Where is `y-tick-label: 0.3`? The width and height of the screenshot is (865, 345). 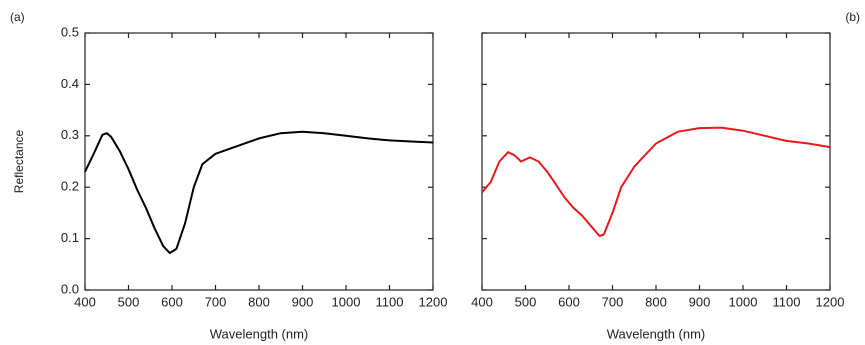
y-tick-label: 0.3 is located at coordinates (70, 134).